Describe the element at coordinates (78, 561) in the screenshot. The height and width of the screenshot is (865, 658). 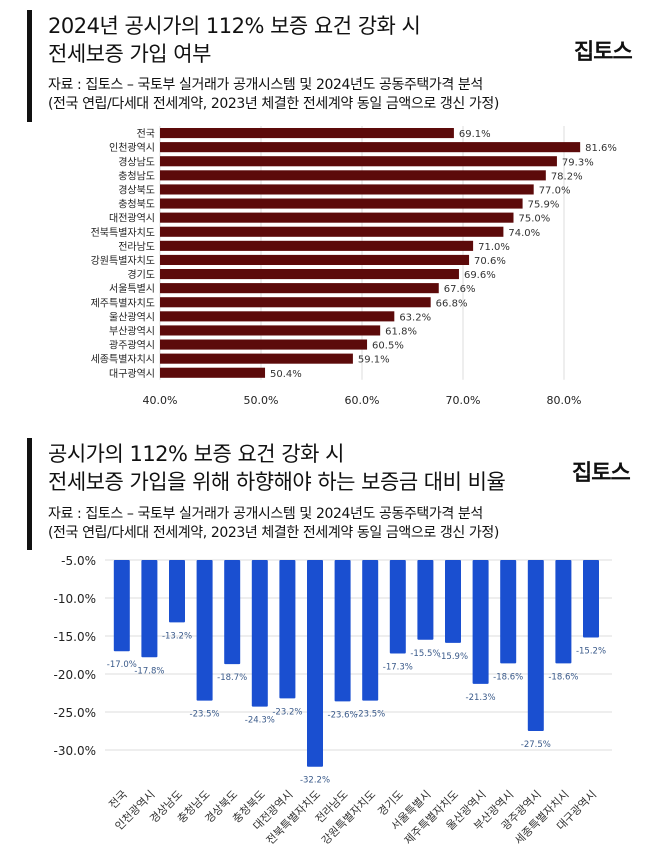
I see `y-tick-label: -5.0%` at that location.